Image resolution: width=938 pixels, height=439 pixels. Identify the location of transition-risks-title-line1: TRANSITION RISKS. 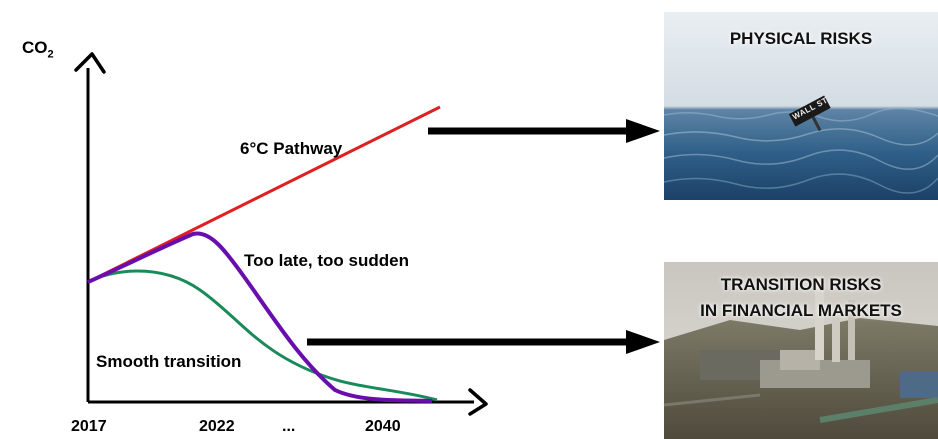
(801, 284).